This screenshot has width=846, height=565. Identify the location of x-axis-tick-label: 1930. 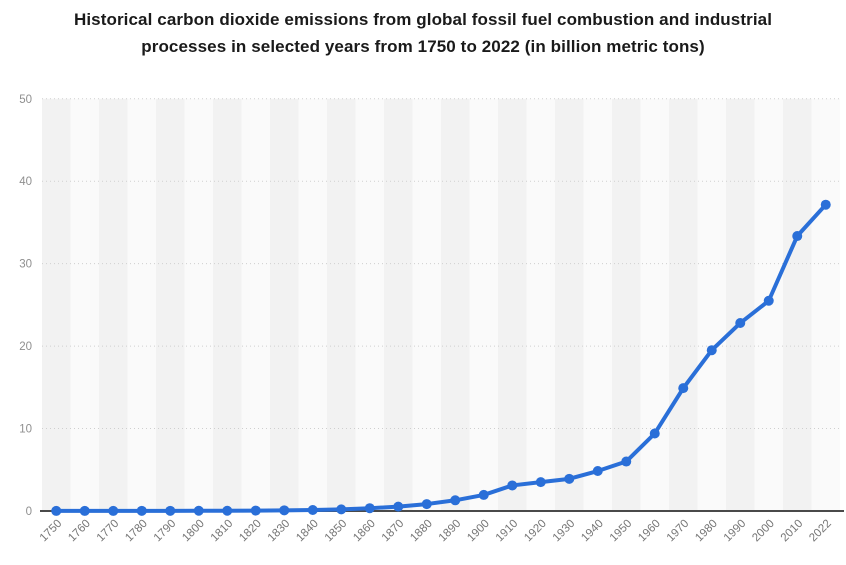
(564, 531).